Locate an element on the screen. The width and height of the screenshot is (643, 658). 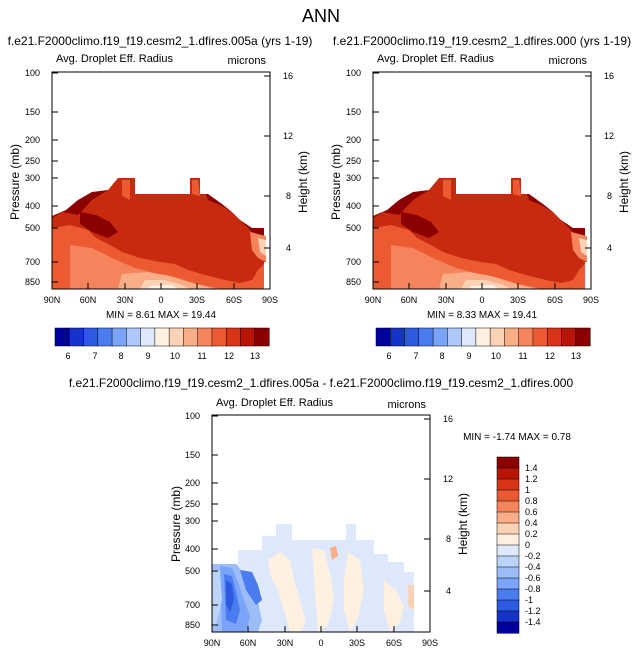
y-tick-label: 700 is located at coordinates (353, 262).